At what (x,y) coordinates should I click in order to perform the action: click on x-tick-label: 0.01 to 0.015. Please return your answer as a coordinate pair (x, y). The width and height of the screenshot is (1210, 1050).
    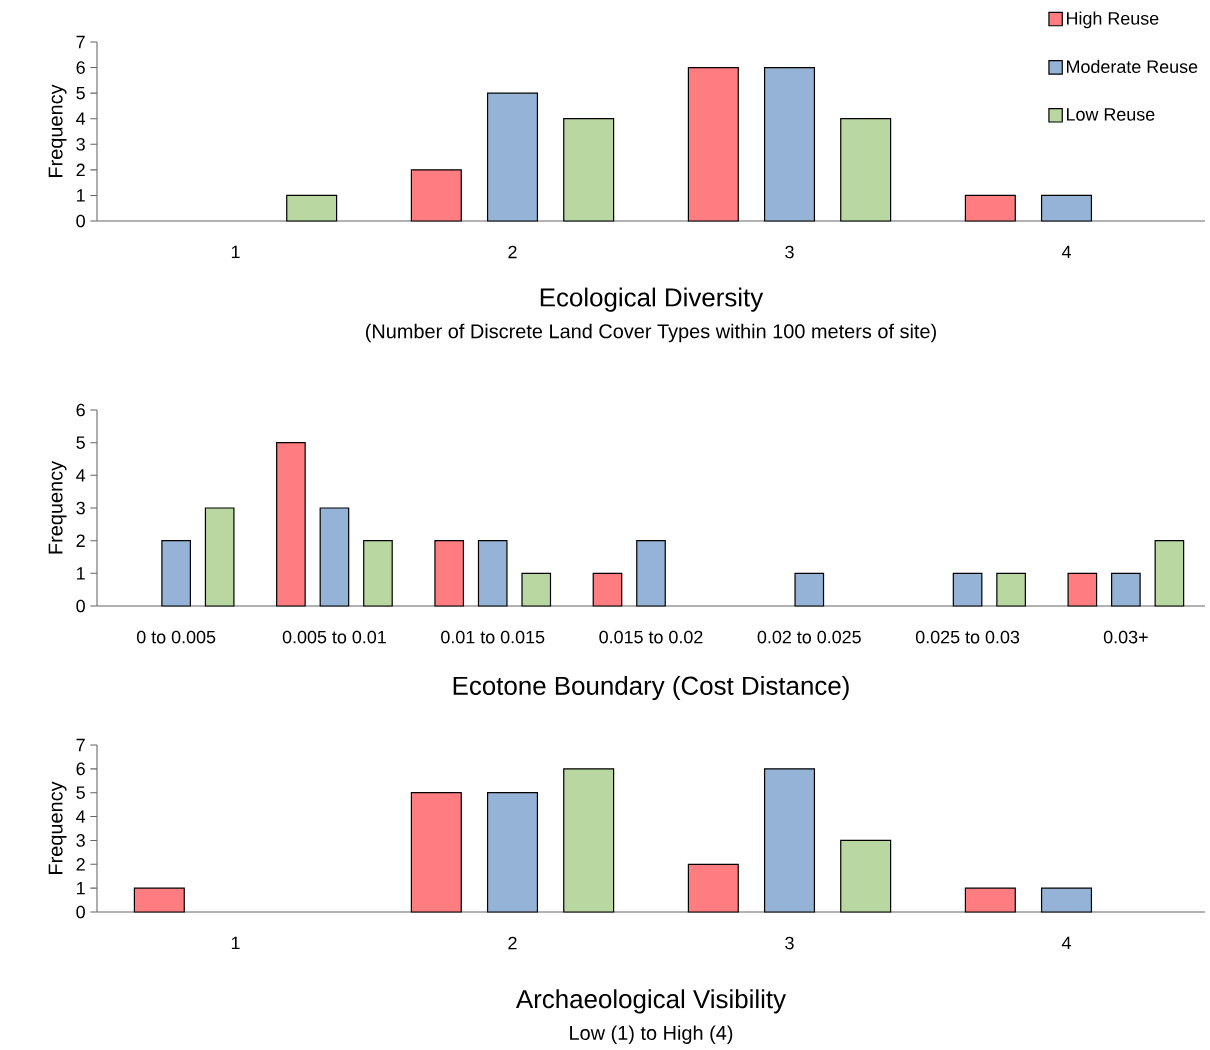
    Looking at the image, I should click on (493, 637).